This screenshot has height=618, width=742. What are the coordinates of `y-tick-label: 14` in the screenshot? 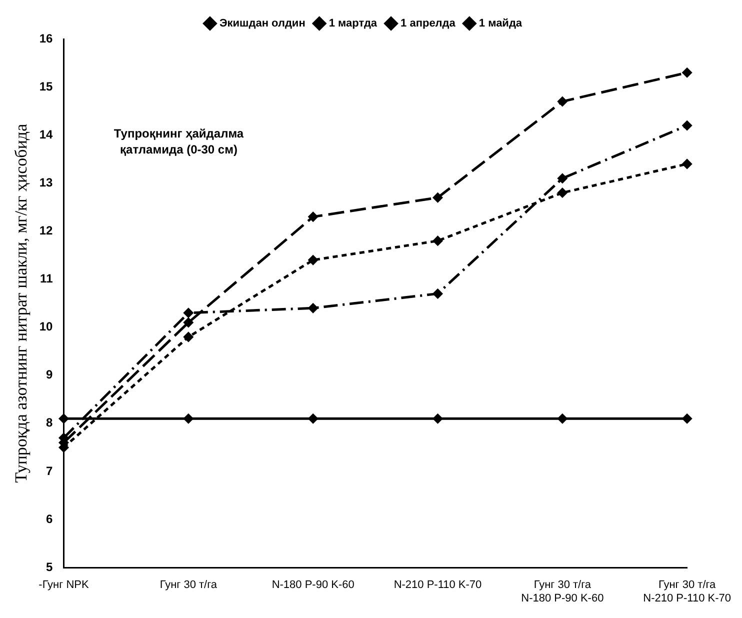 It's located at (46, 134).